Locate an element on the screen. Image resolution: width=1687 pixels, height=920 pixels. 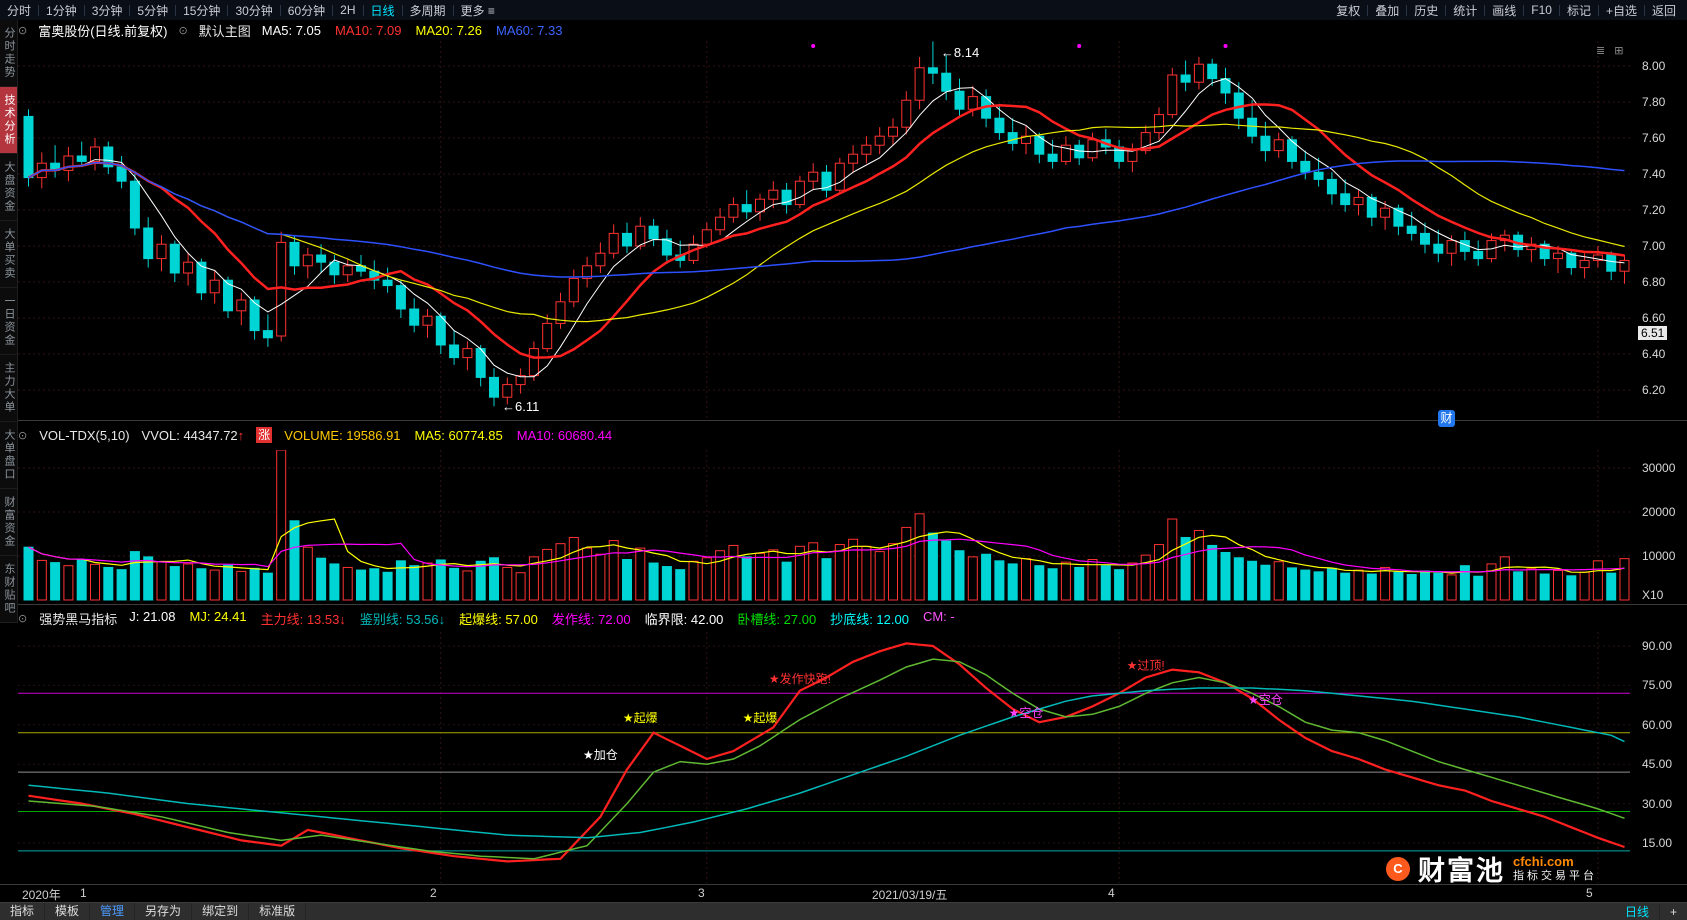
toolbar-item: 分时 is located at coordinates (19, 10).